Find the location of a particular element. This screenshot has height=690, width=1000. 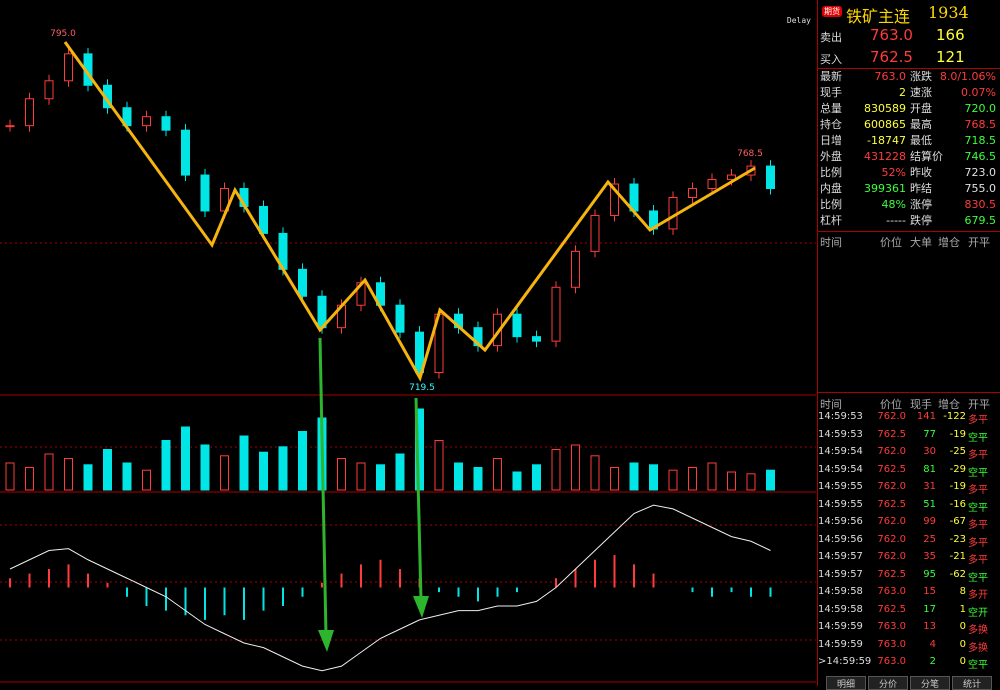

quote-qty: 166 is located at coordinates (950, 35).